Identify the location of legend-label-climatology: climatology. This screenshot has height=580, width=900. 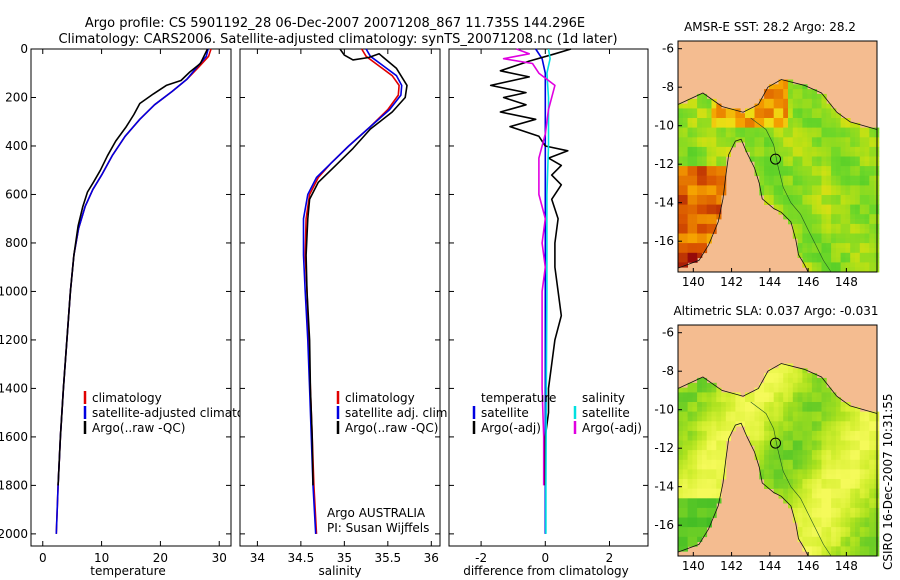
(127, 398).